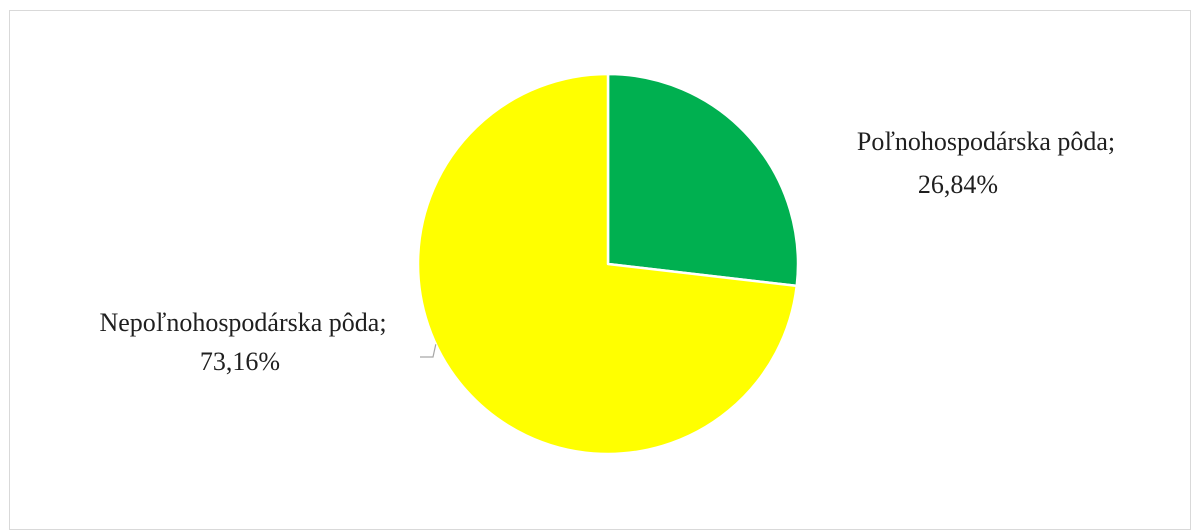 The height and width of the screenshot is (530, 1199). I want to click on leader-line-nepolnohospodarska, so click(428, 351).